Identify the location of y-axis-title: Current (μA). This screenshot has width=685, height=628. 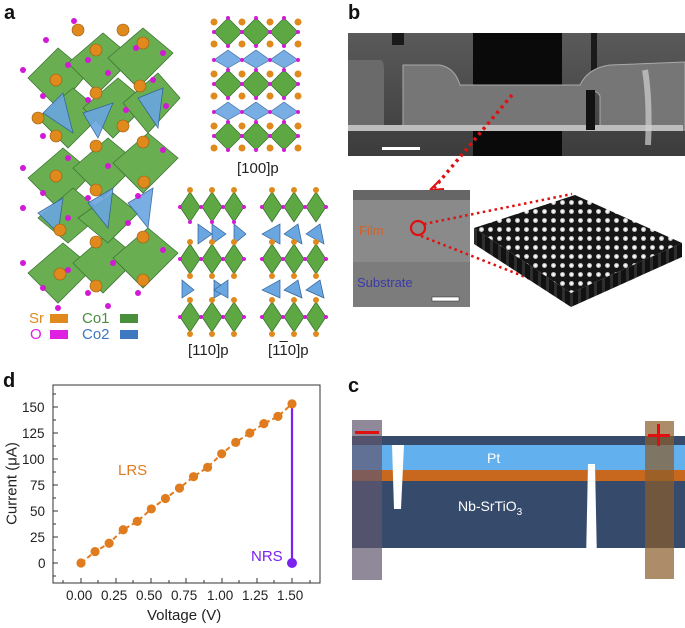
(12, 483).